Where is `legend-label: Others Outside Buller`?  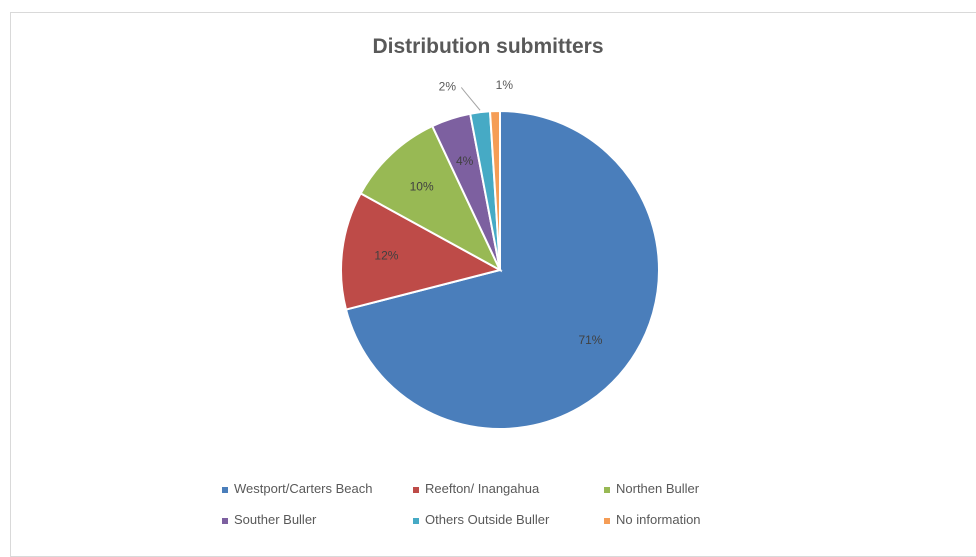
legend-label: Others Outside Buller is located at coordinates (487, 519).